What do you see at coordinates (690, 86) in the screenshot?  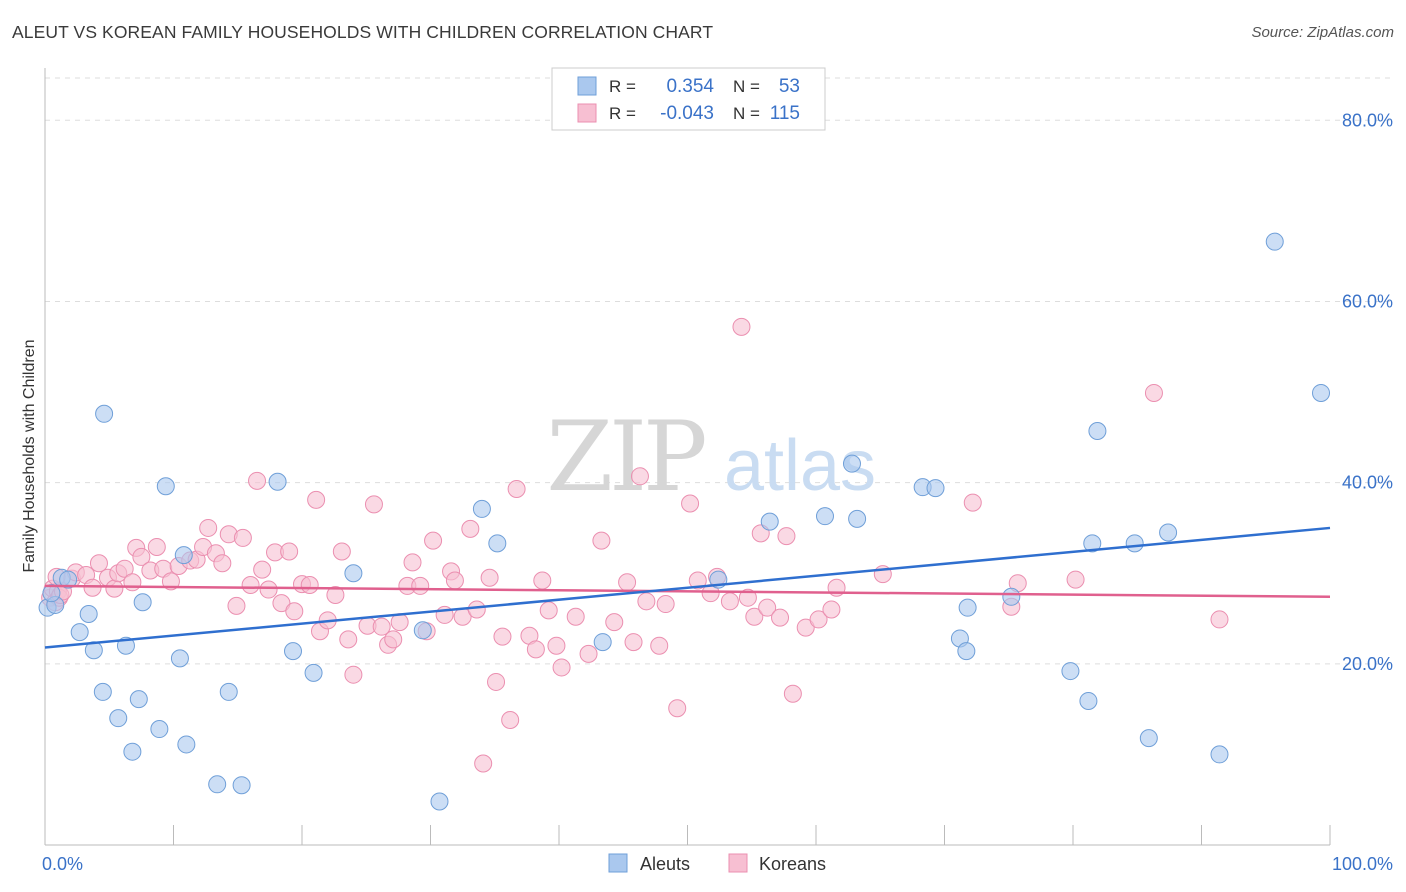 I see `legend-r-value: 0.354` at bounding box center [690, 86].